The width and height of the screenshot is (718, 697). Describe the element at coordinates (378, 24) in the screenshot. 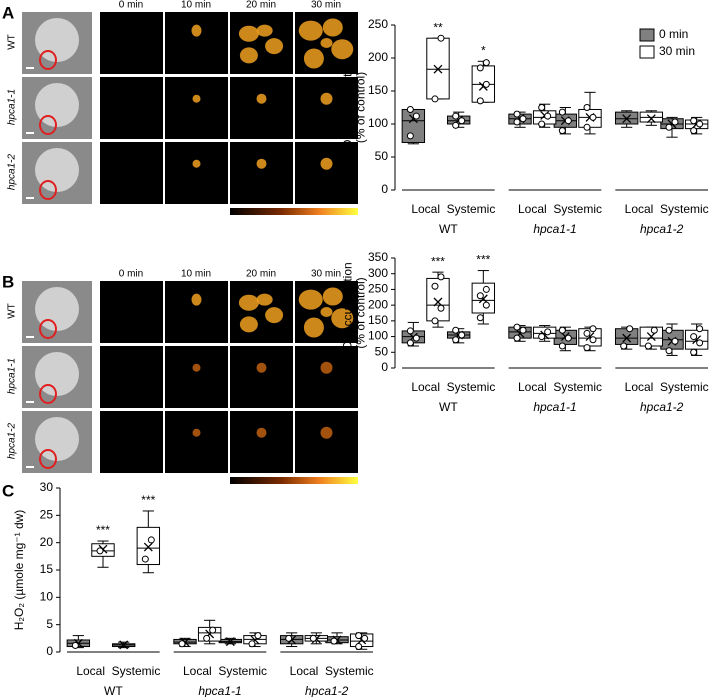

I see `y-tick-label: 250` at that location.